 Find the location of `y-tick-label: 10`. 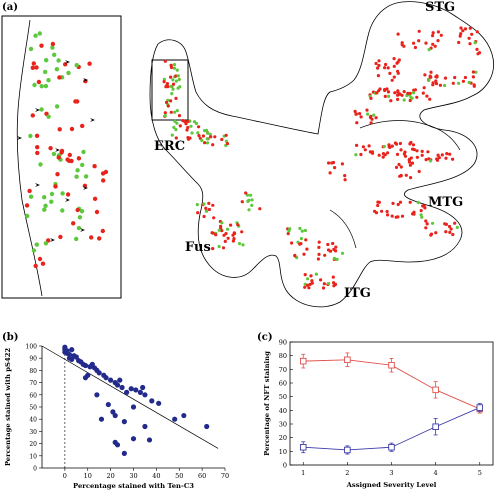

y-tick-label: 10 is located at coordinates (33, 456).